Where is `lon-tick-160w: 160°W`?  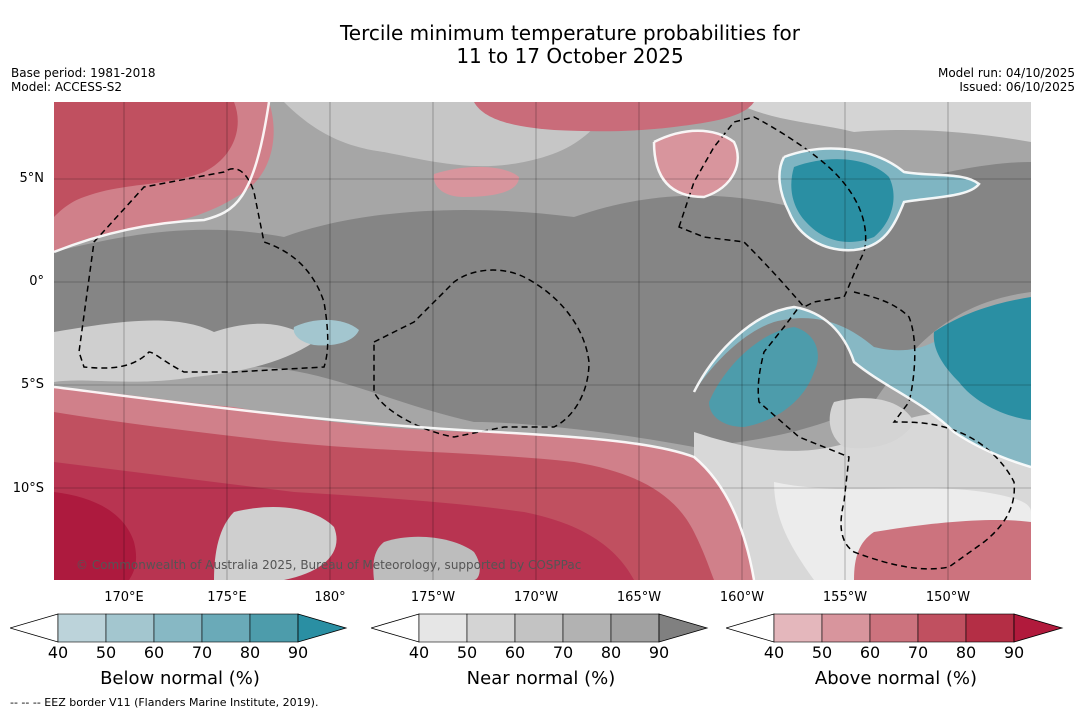
lon-tick-160w: 160°W is located at coordinates (742, 597).